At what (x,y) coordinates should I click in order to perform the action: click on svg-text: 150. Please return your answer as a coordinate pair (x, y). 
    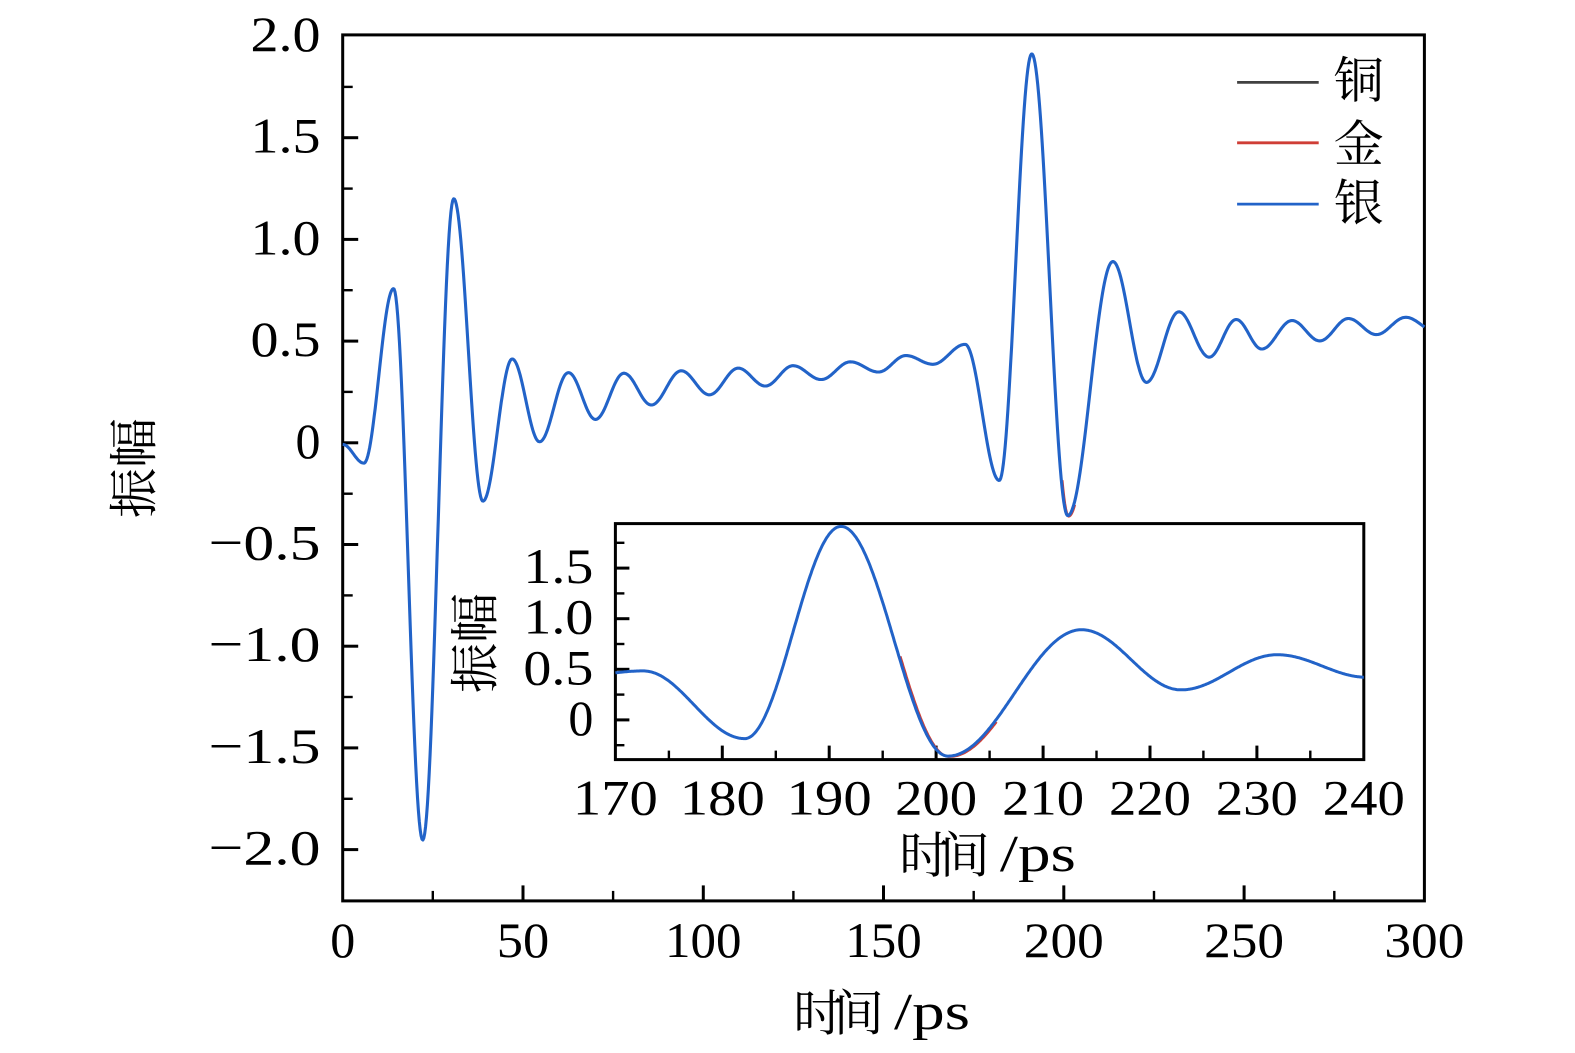
    Looking at the image, I should click on (883, 940).